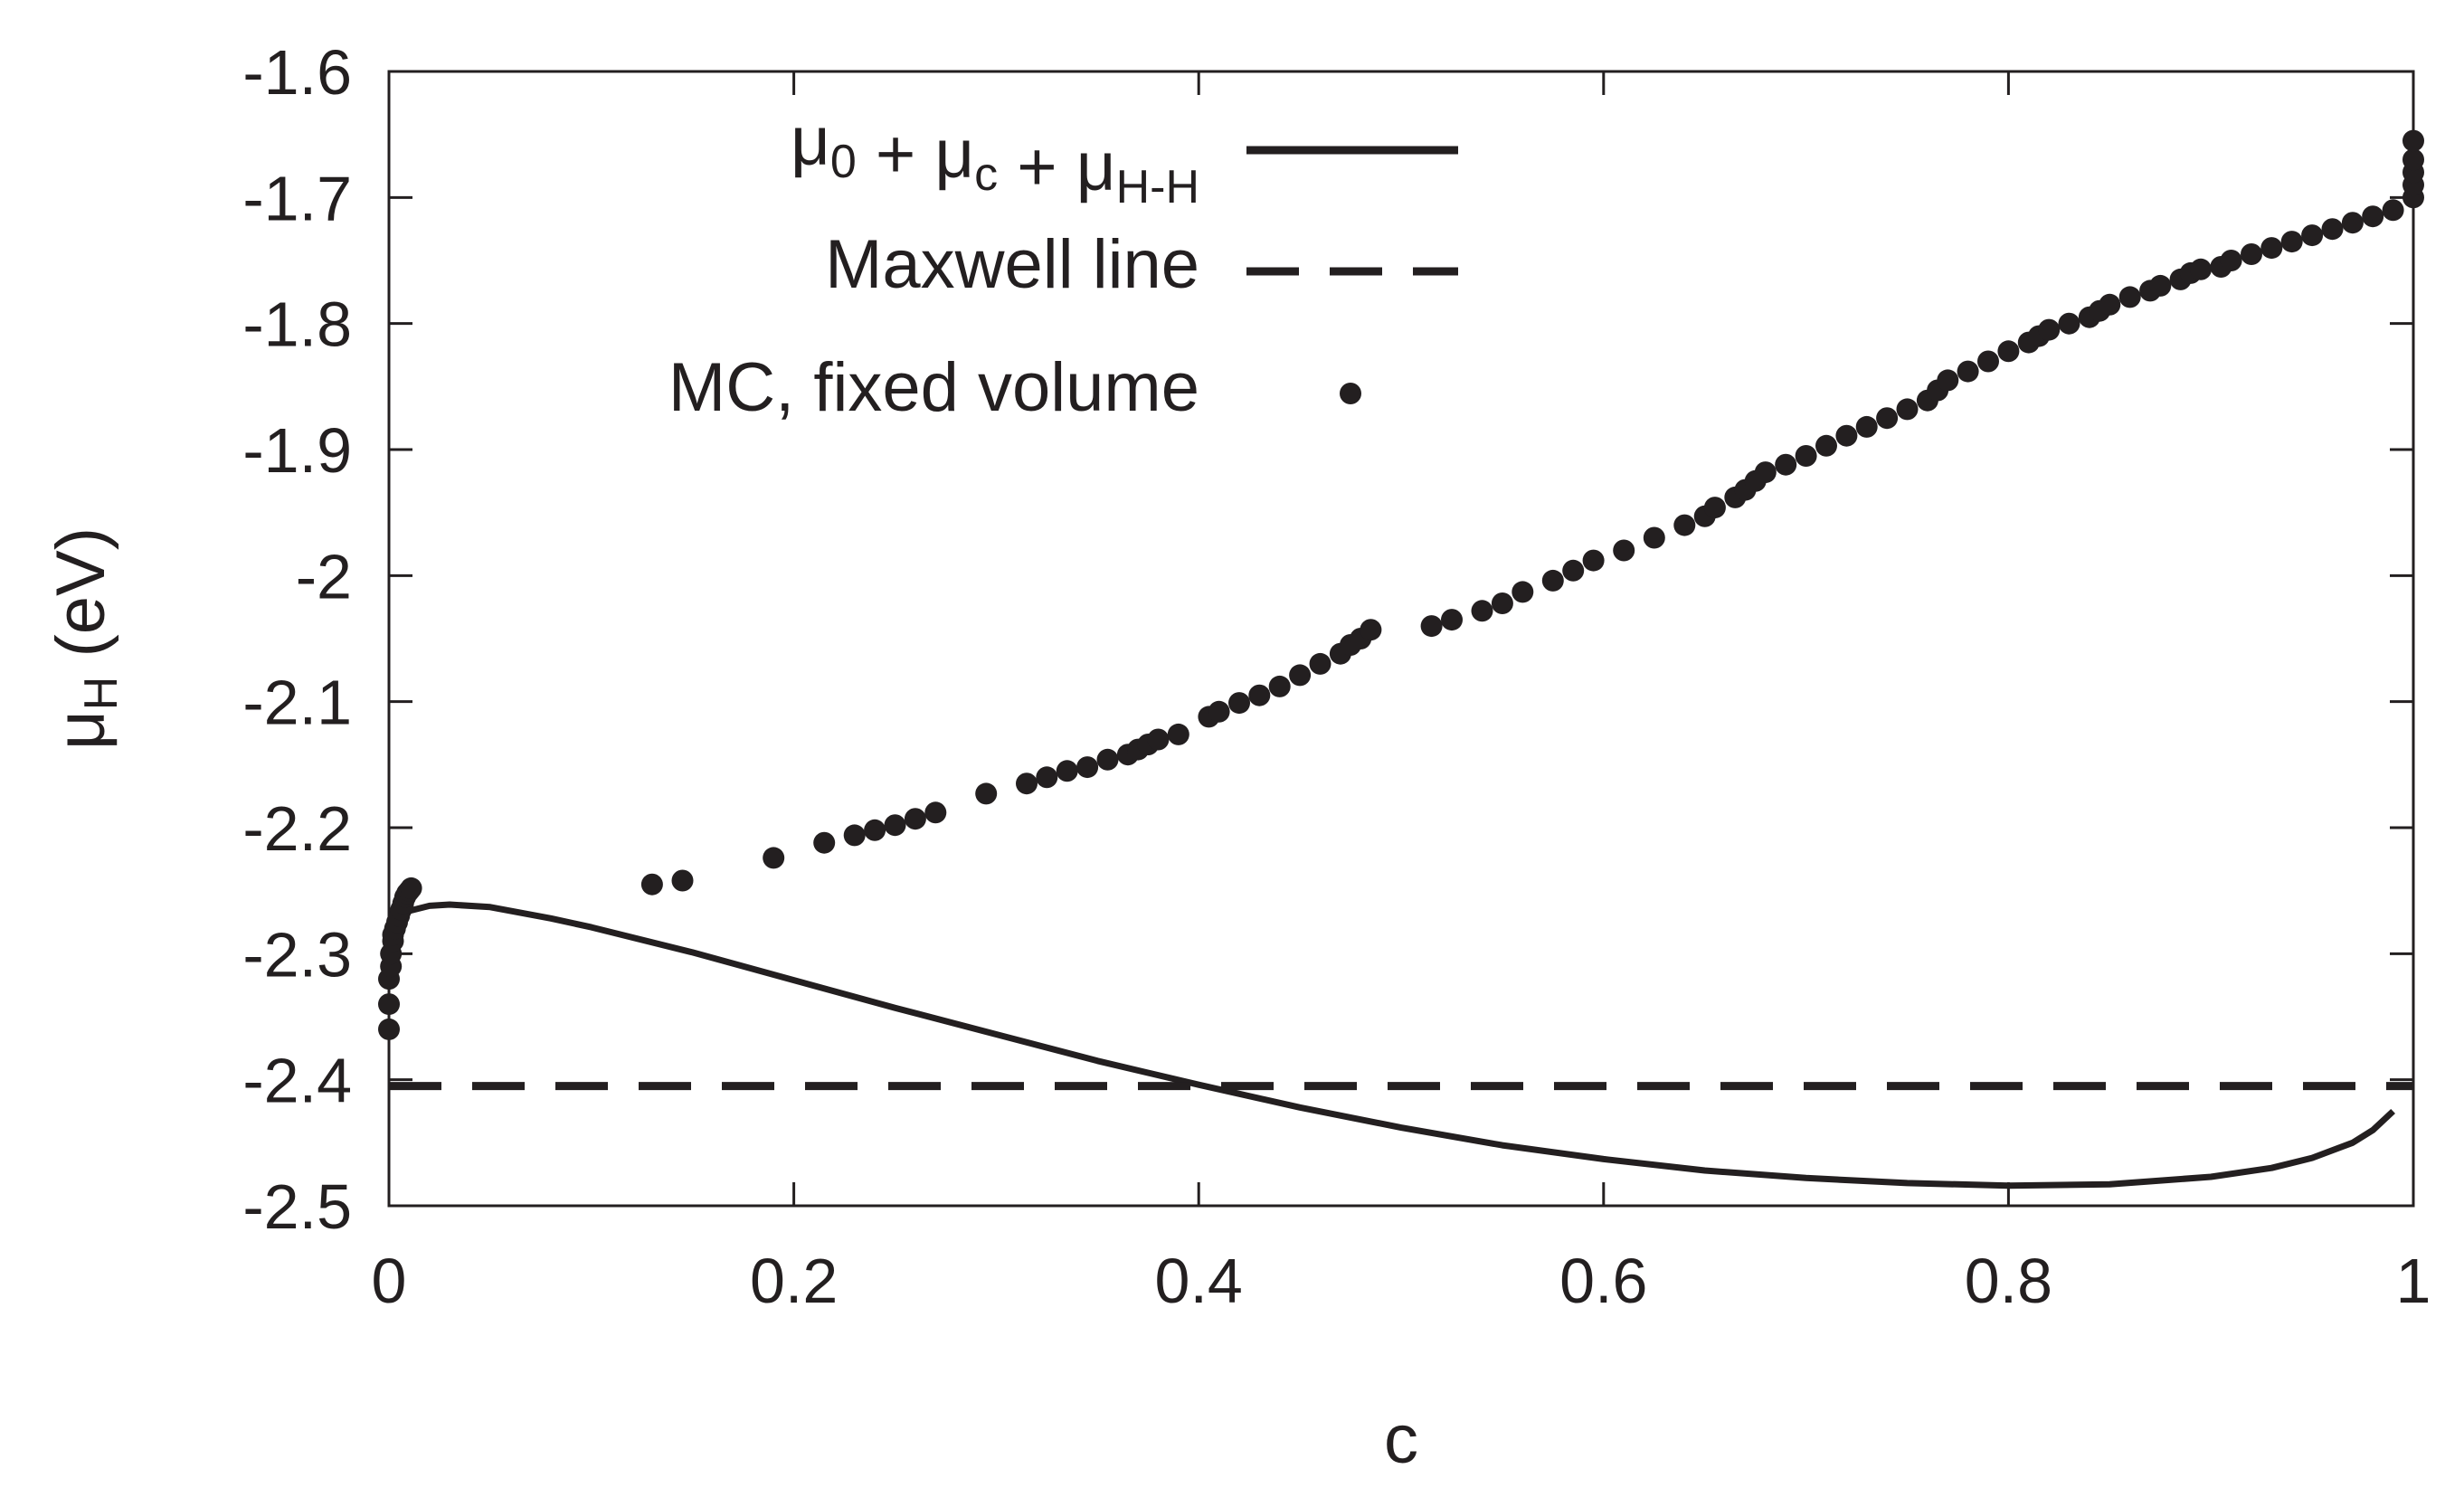 The height and width of the screenshot is (1488, 2464). I want to click on legend-label-subscript: H-H, so click(1158, 187).